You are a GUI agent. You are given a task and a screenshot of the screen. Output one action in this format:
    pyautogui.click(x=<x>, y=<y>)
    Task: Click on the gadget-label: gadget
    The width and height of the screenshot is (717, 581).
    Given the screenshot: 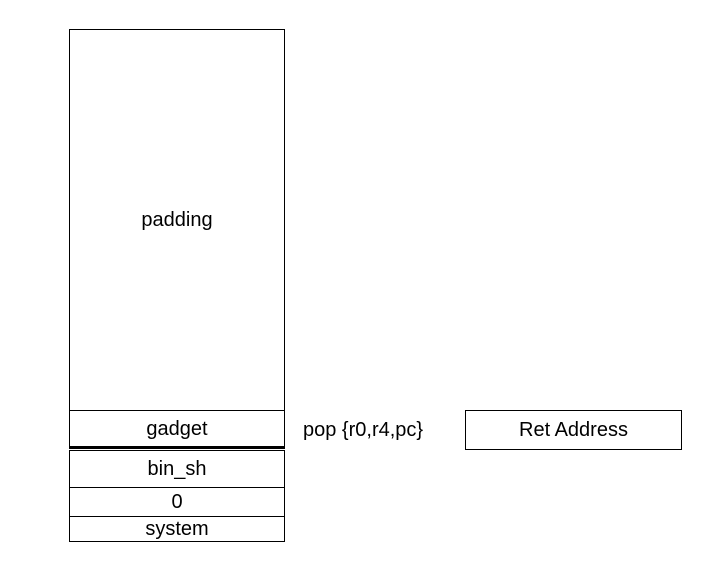 What is the action you would take?
    pyautogui.click(x=177, y=428)
    